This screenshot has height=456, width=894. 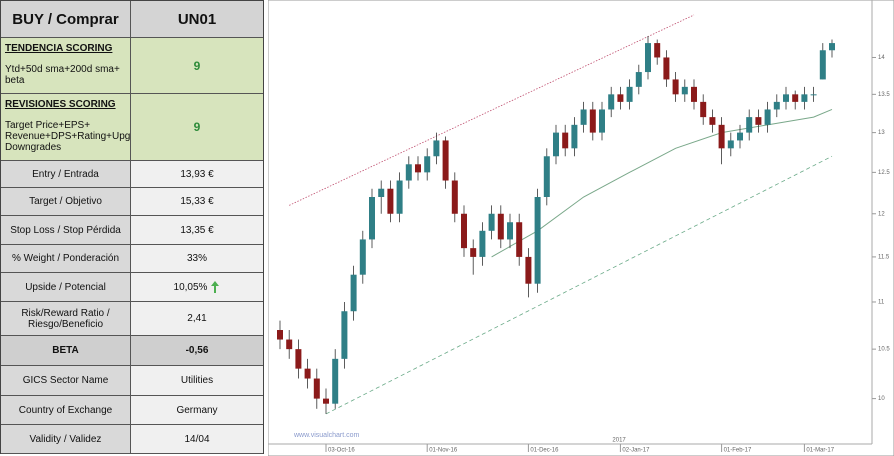 What do you see at coordinates (197, 174) in the screenshot?
I see `value-text: 13,93 €` at bounding box center [197, 174].